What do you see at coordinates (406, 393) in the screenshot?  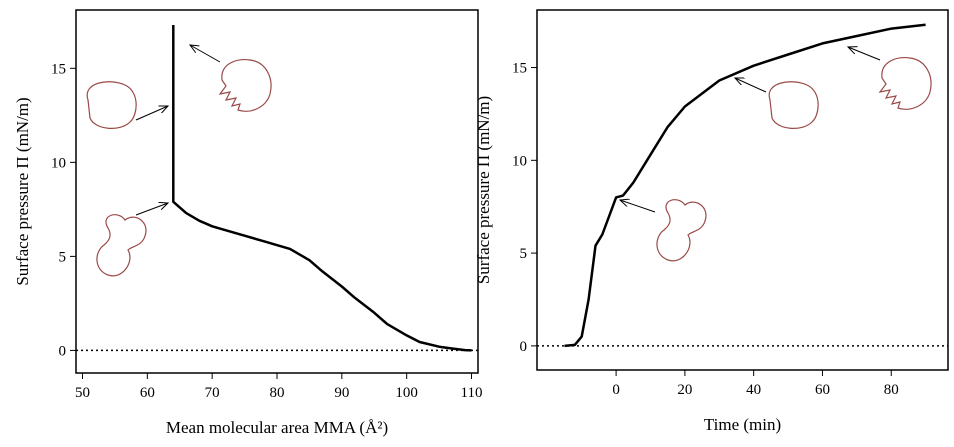 I see `x-tick-label: 100` at bounding box center [406, 393].